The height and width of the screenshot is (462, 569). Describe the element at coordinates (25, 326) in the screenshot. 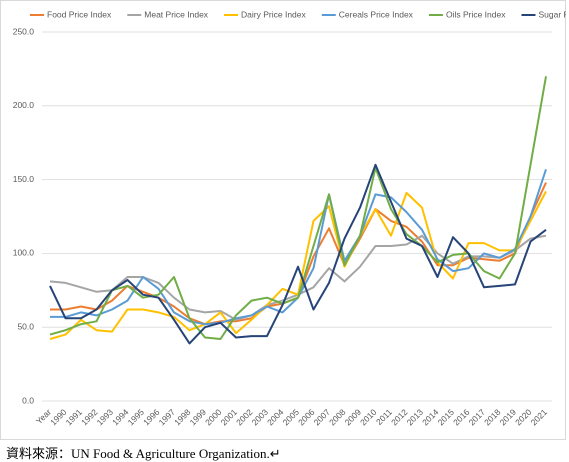

I see `y-tick-label: 50.0` at that location.